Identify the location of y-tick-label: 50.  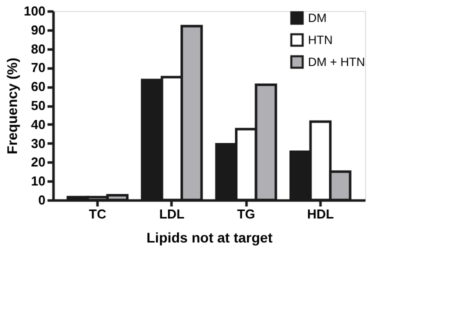
(38, 105).